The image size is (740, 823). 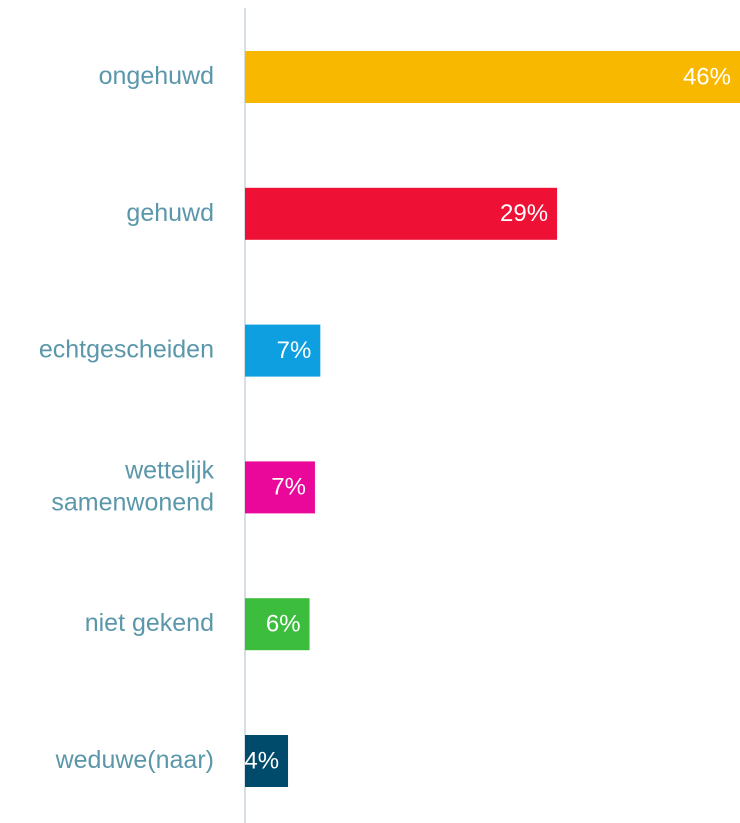 I want to click on category-label: gehuwd, so click(x=170, y=212).